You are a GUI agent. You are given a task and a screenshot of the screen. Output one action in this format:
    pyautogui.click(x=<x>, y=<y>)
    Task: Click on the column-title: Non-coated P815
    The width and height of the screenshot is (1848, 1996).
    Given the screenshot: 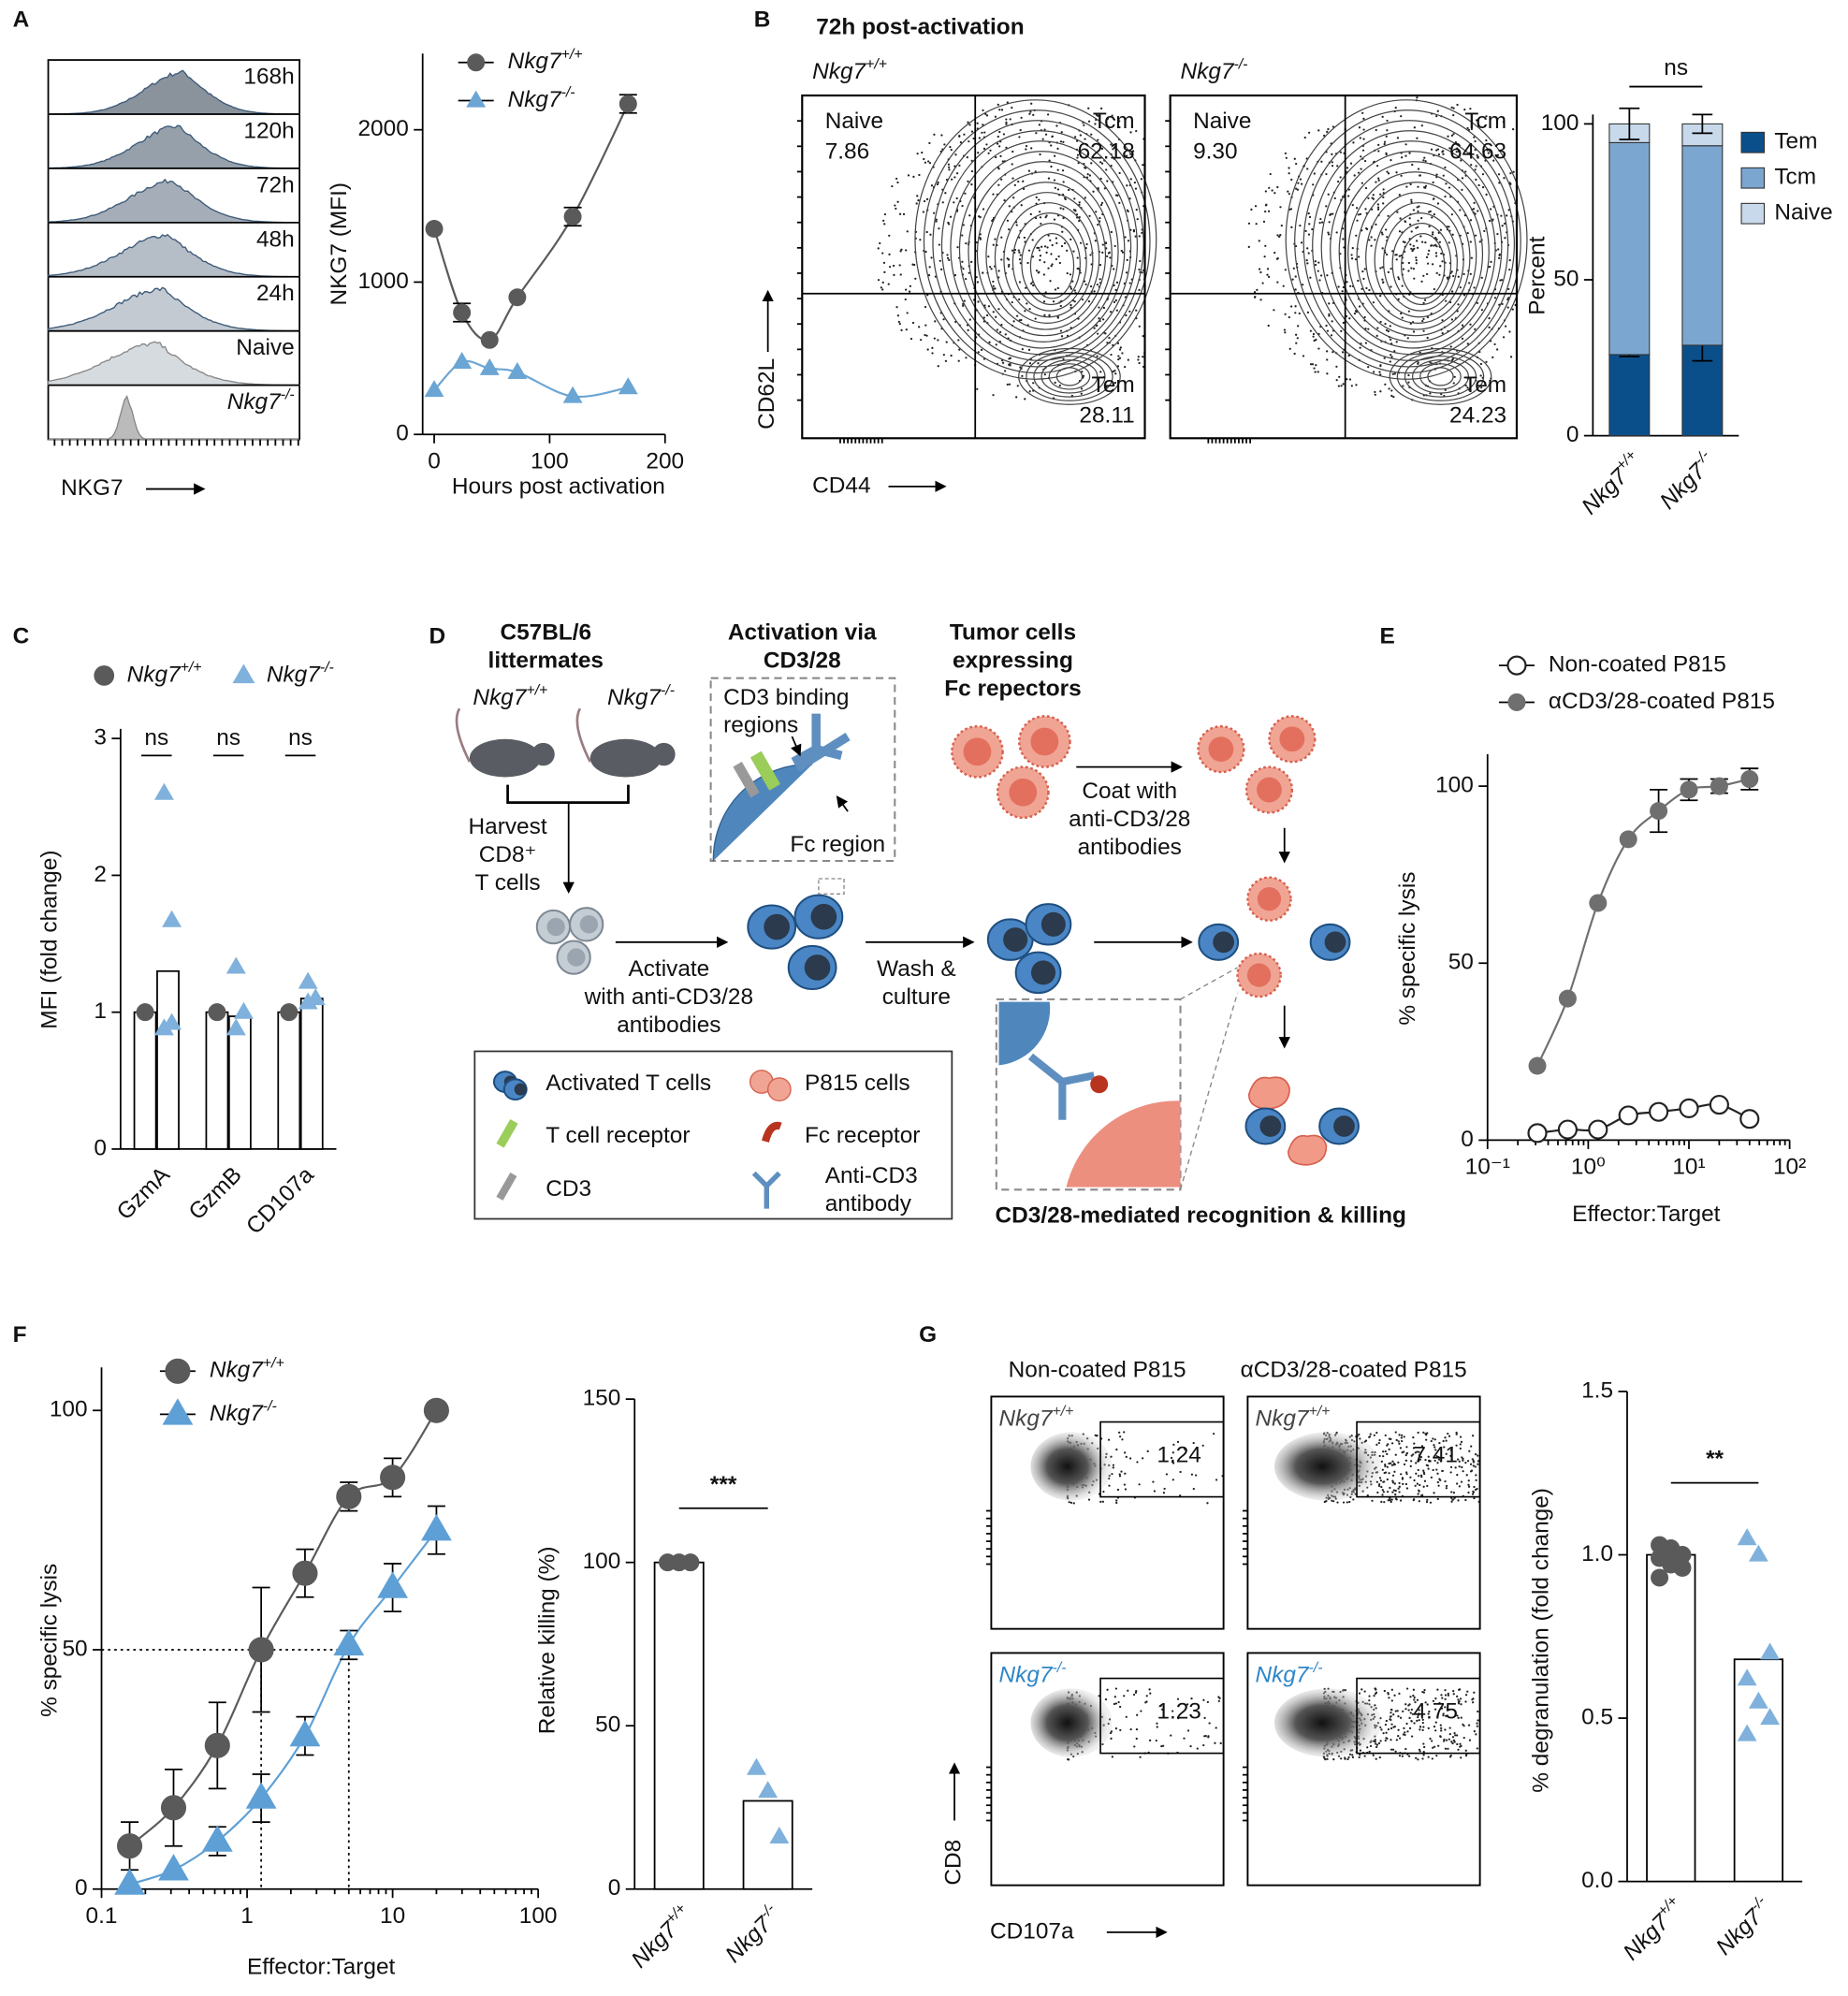 What is the action you would take?
    pyautogui.click(x=1097, y=1370)
    